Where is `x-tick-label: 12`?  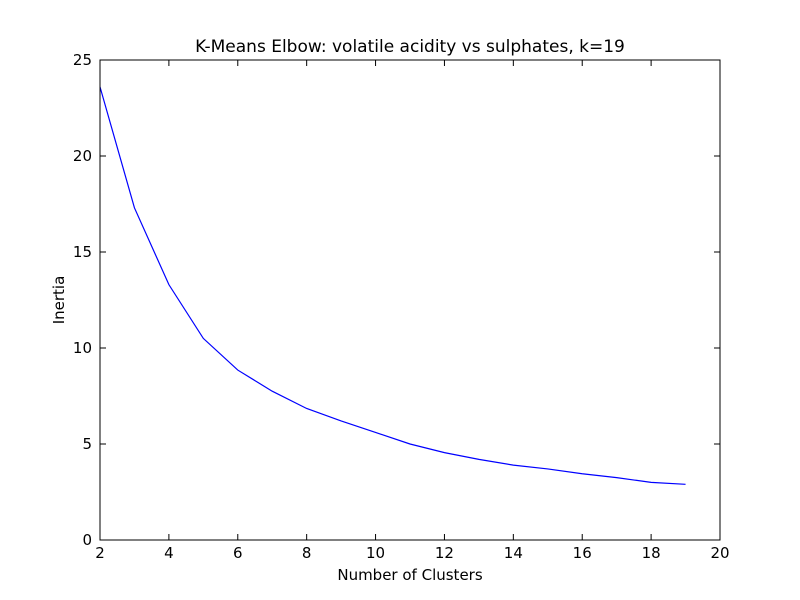
x-tick-label: 12 is located at coordinates (444, 553).